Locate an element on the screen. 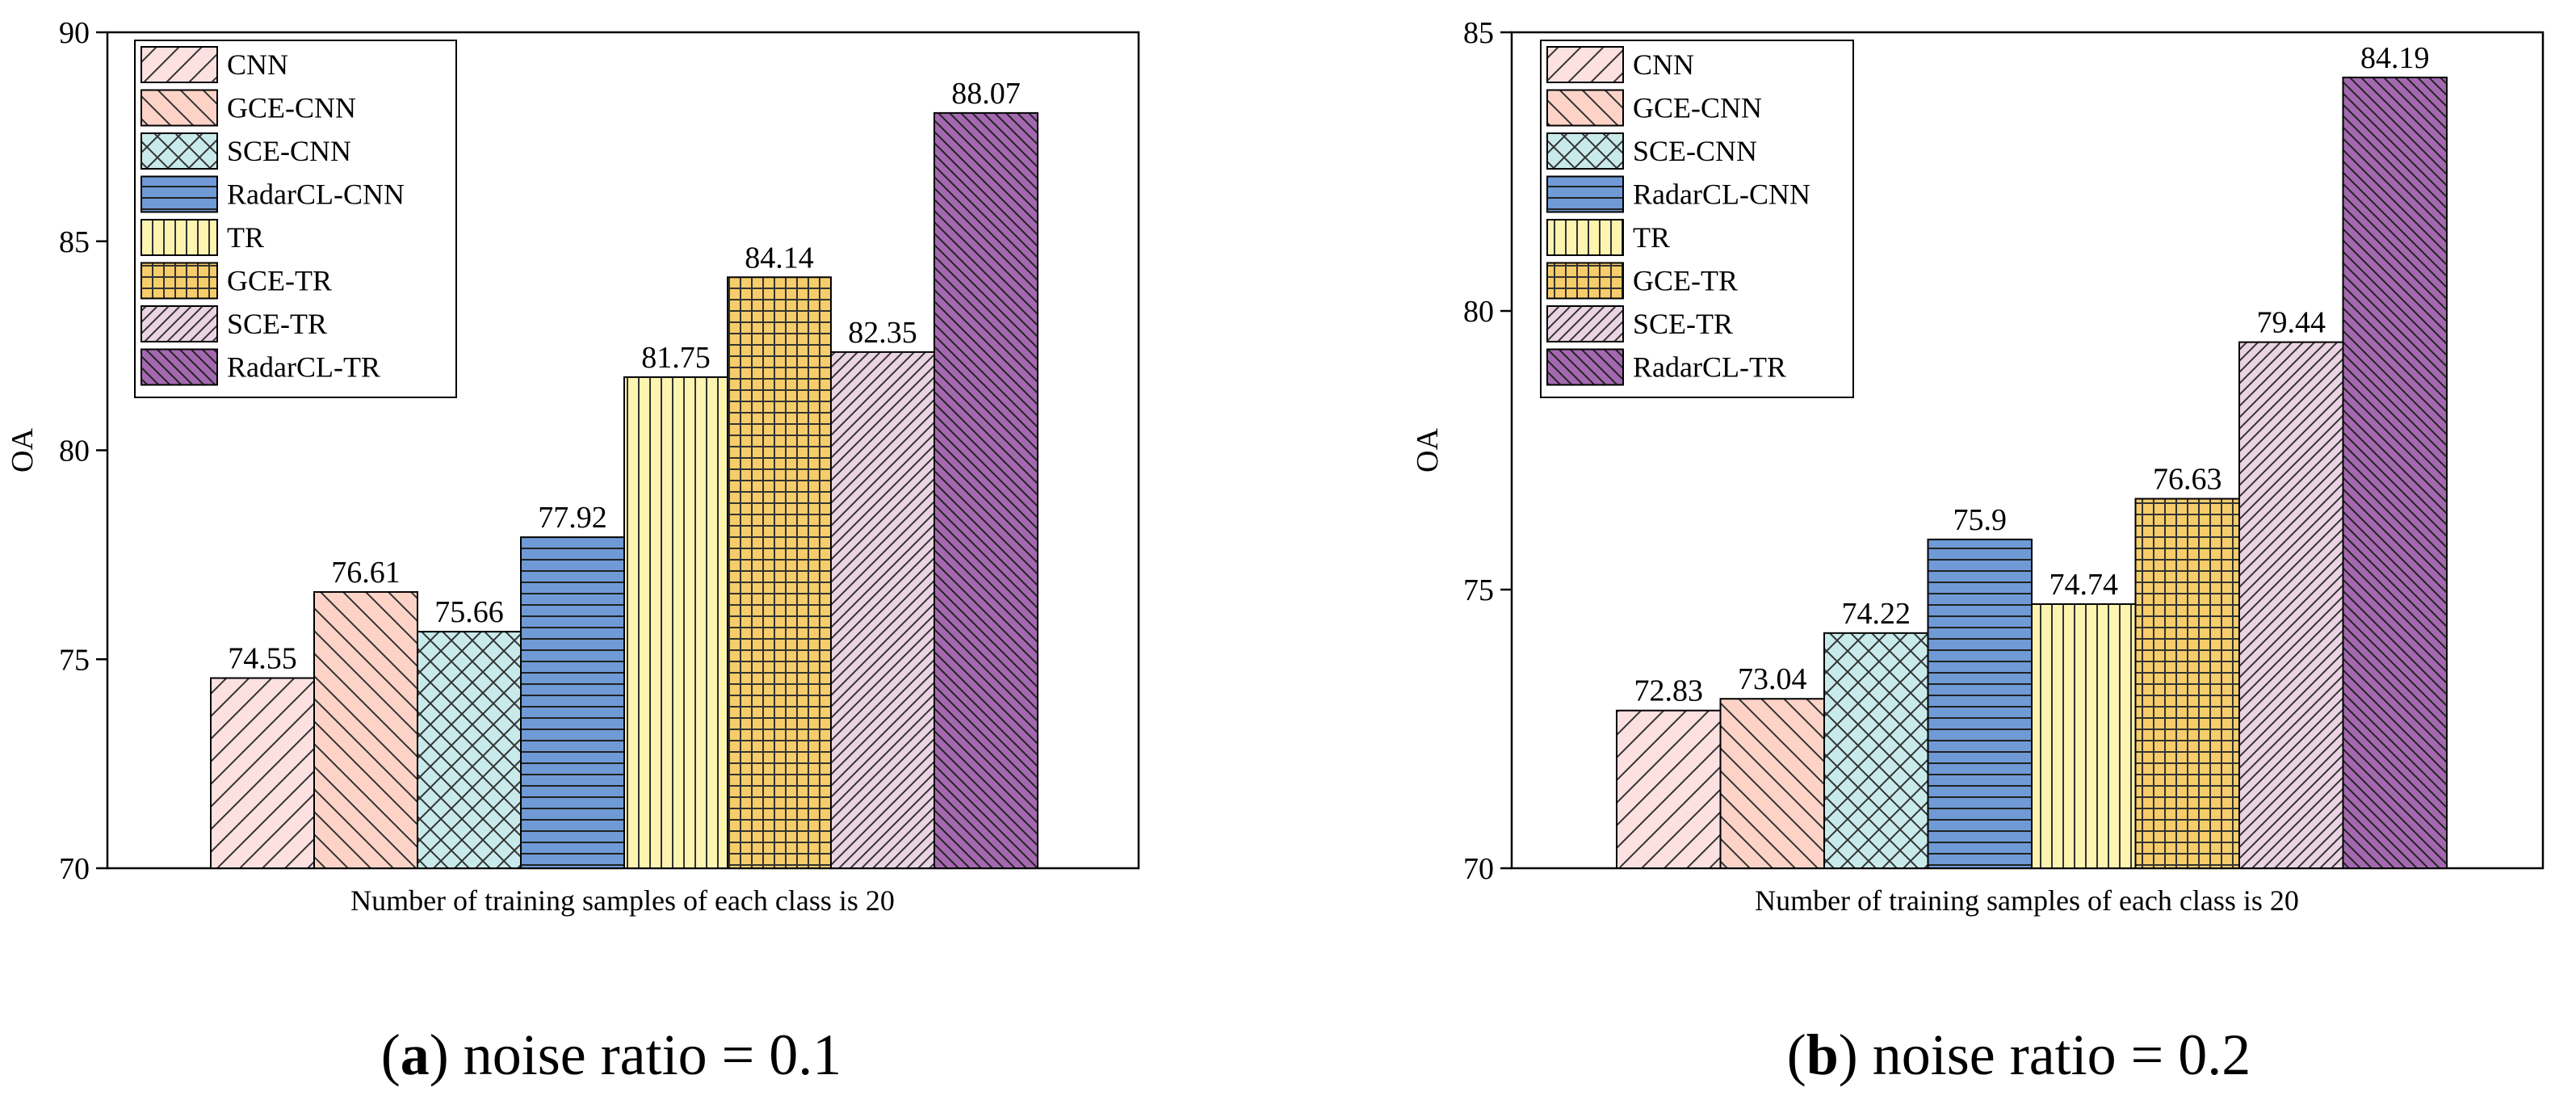 The image size is (2576, 1096). bar-value-label: 84.19 is located at coordinates (2395, 58).